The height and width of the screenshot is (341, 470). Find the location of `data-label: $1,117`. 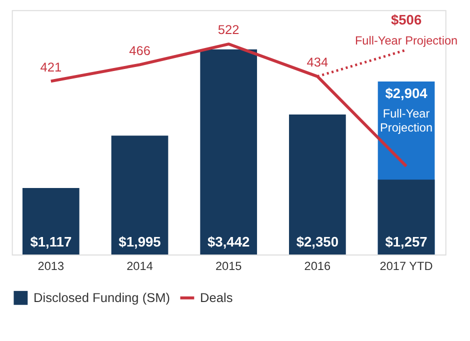

data-label: $1,117 is located at coordinates (51, 242).